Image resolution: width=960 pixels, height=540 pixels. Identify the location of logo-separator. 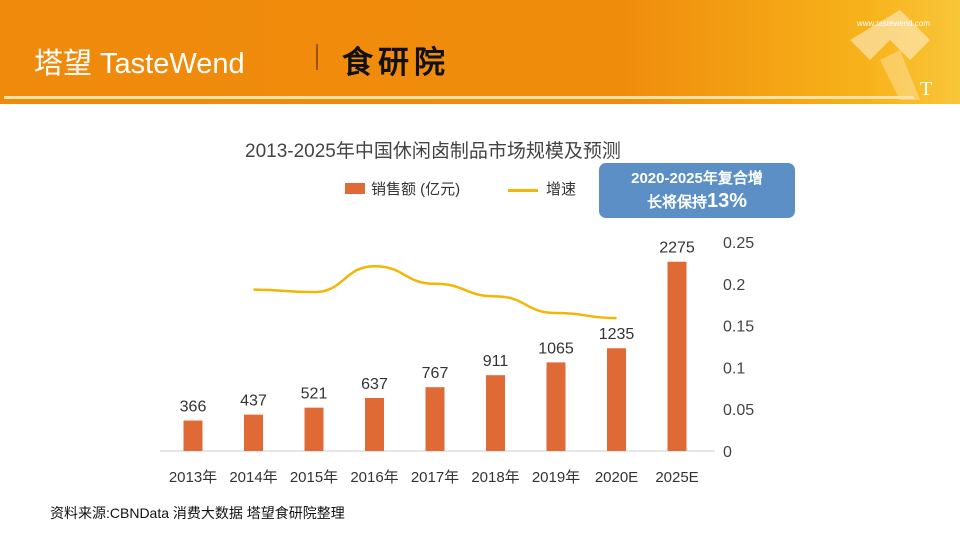
(317, 57).